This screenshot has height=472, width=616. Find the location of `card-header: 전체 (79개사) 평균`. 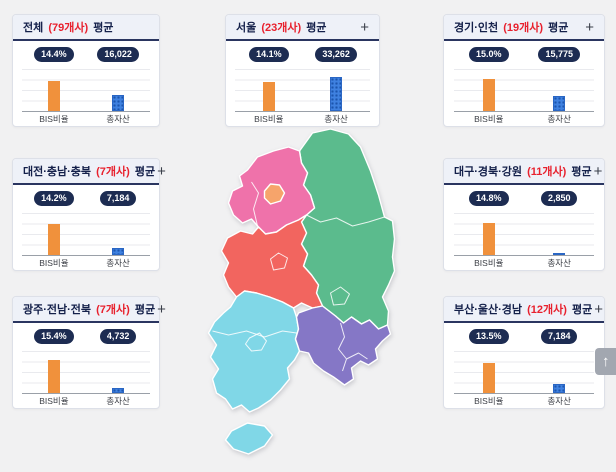

card-header: 전체 (79개사) 평균 is located at coordinates (86, 28).